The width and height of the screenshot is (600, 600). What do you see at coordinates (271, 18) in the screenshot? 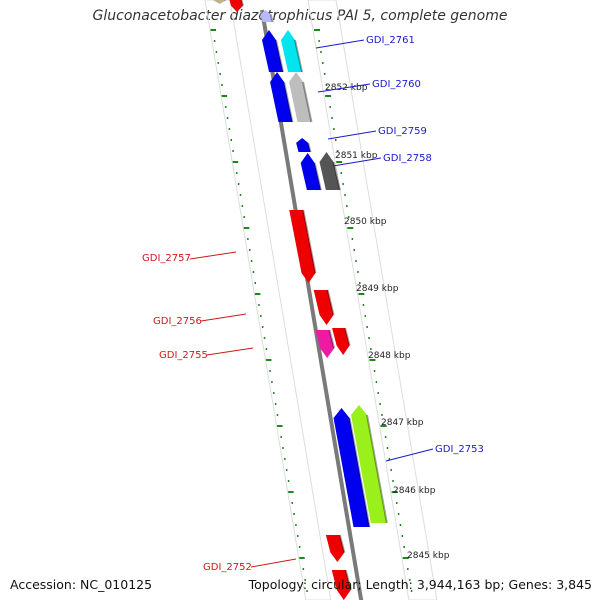
I see `blue-partial-top-shade` at bounding box center [271, 18].